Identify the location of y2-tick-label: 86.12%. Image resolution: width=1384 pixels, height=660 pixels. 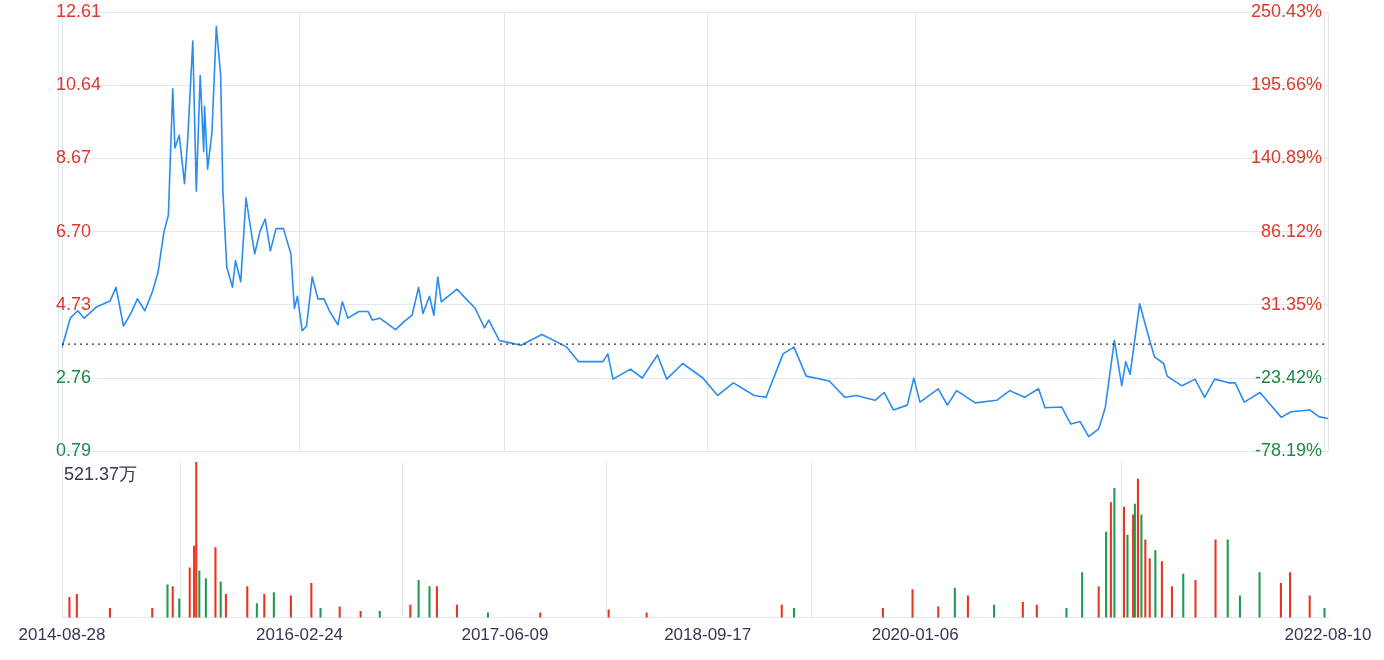
(1291, 230).